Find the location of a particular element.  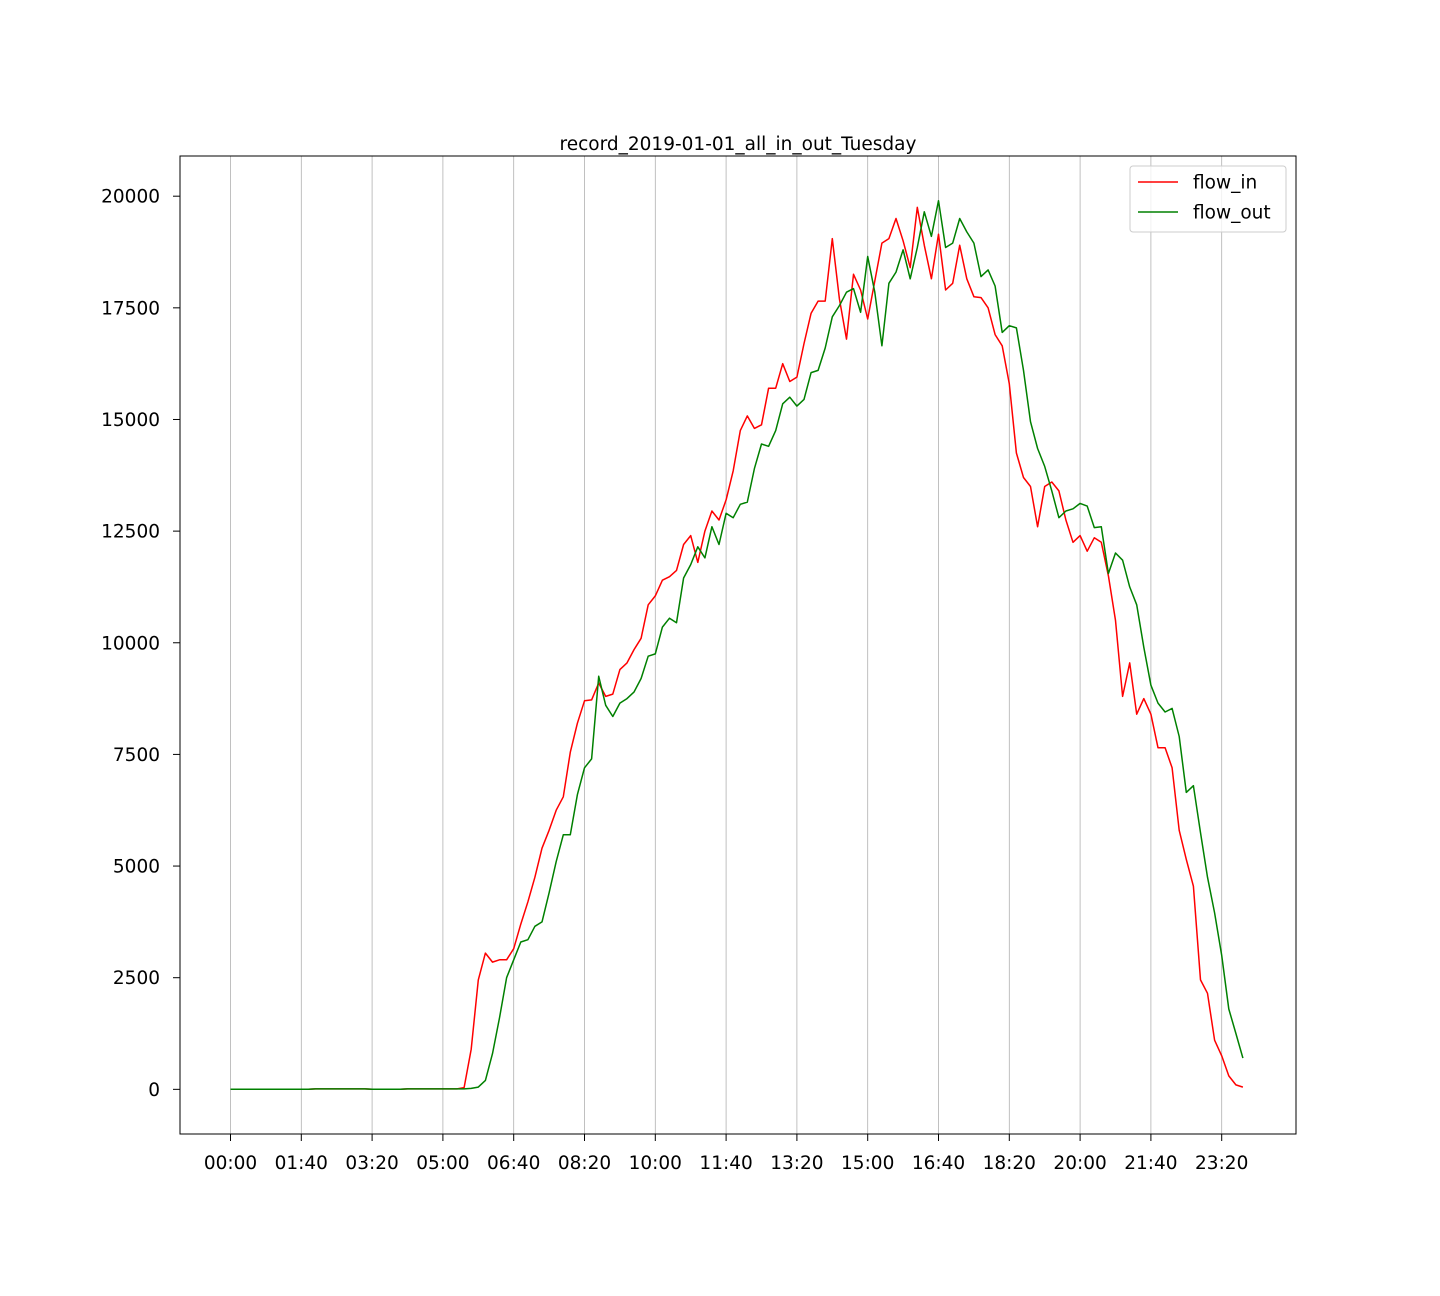

x-tick-label: 11:40 is located at coordinates (725, 1163).